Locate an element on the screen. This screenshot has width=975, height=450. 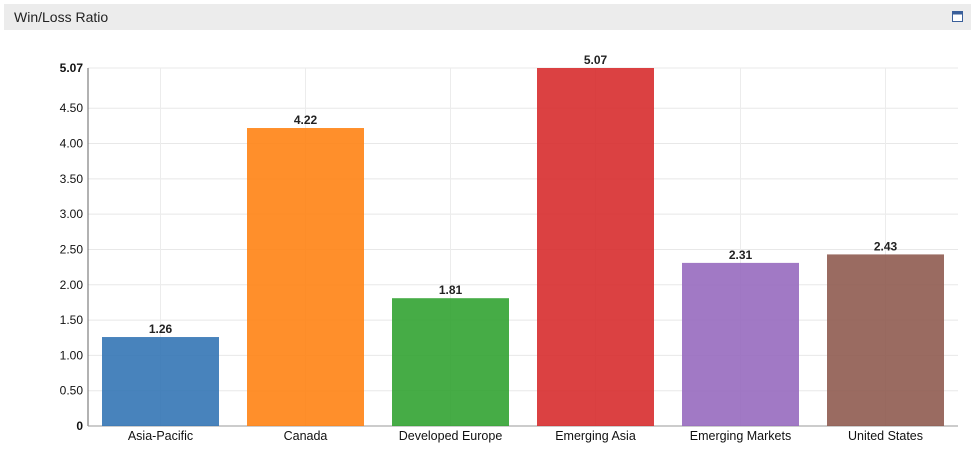
data-label: 4.22 is located at coordinates (306, 120).